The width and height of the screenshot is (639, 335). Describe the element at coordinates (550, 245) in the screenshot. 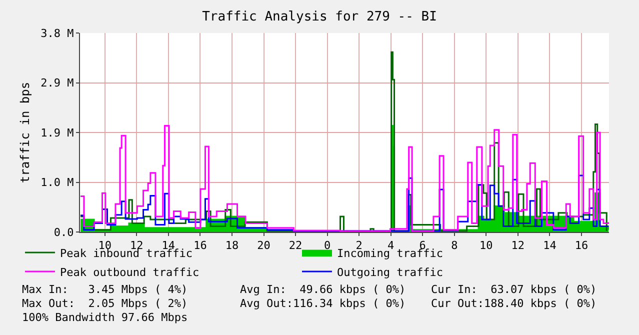

I see `x-tick-label: 14` at that location.